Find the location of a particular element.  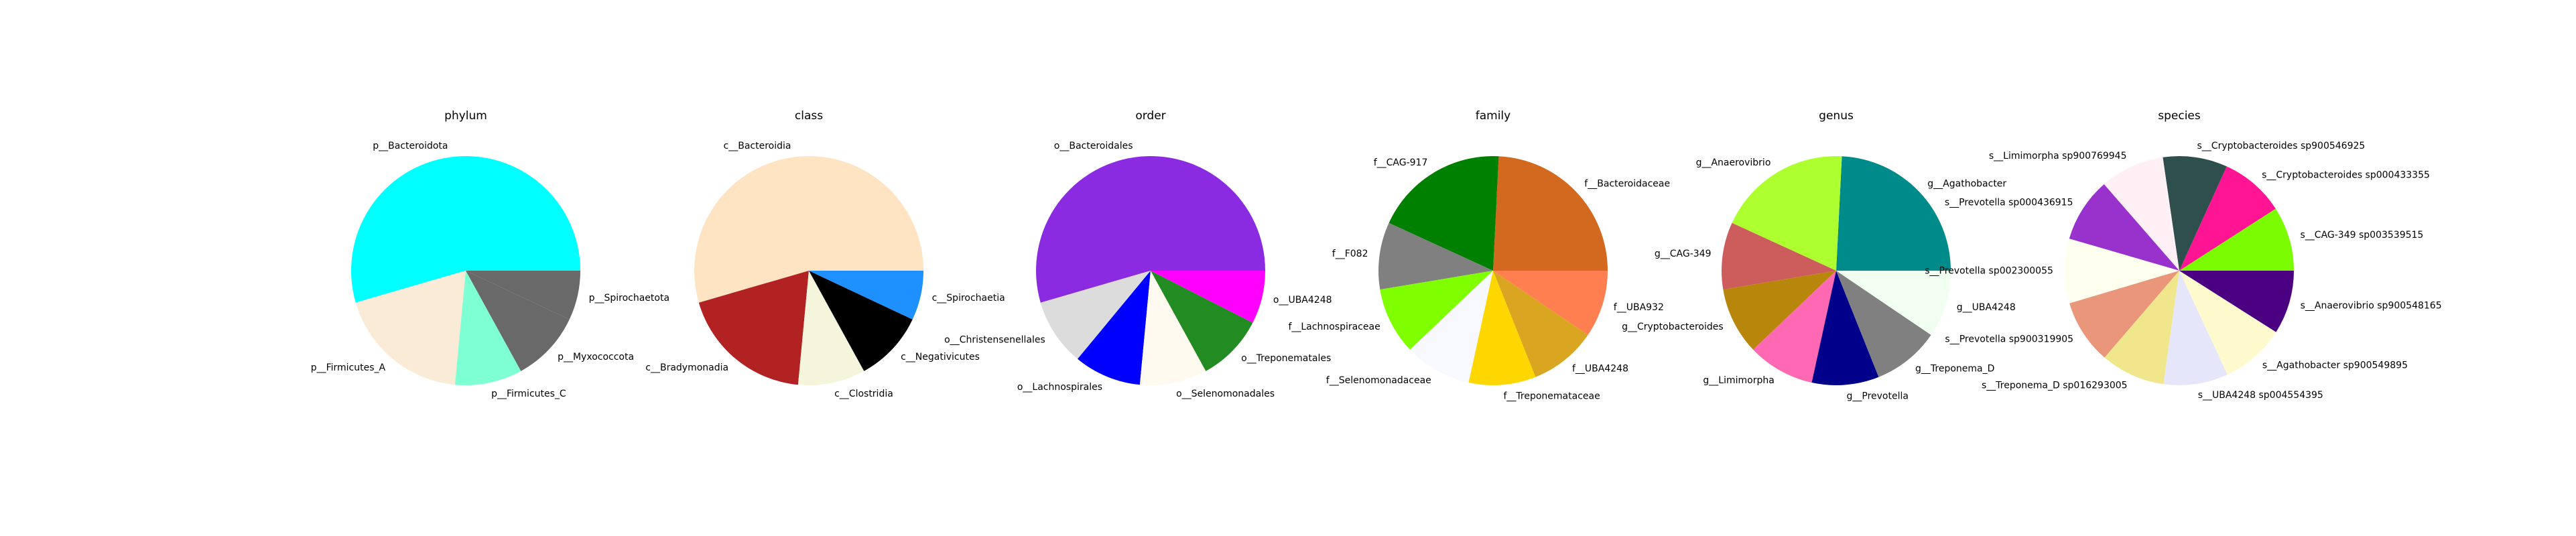

pie-title: genus is located at coordinates (1836, 116).